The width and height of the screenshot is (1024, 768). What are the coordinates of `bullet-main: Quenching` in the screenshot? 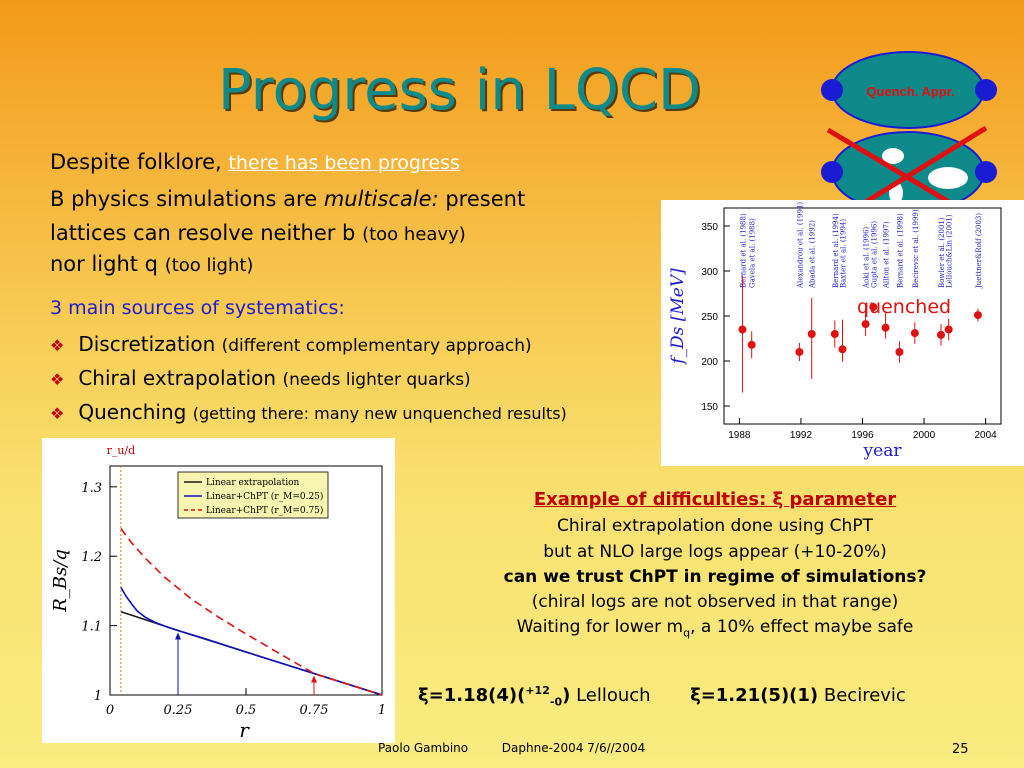 It's located at (135, 412).